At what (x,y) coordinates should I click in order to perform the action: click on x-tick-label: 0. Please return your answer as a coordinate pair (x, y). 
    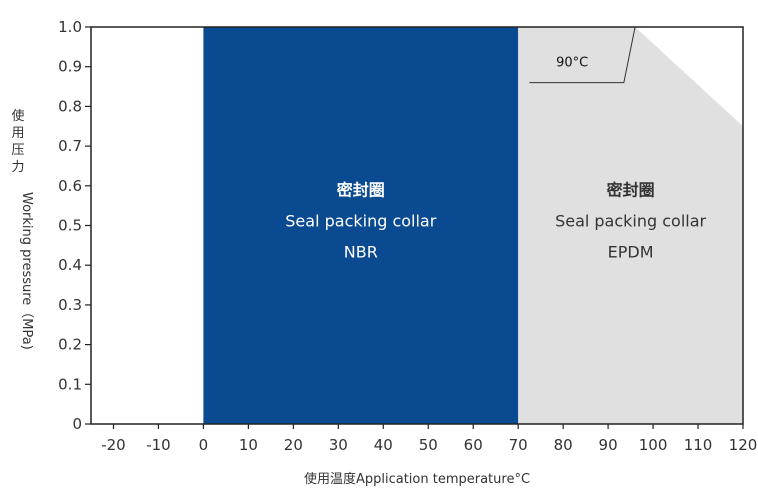
    Looking at the image, I should click on (204, 445).